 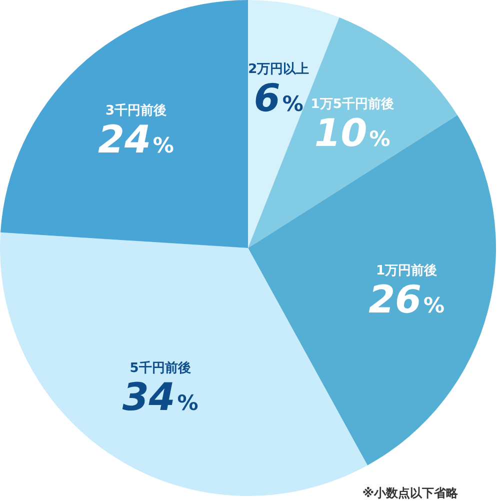 I want to click on data-label: 34%, so click(x=160, y=397).